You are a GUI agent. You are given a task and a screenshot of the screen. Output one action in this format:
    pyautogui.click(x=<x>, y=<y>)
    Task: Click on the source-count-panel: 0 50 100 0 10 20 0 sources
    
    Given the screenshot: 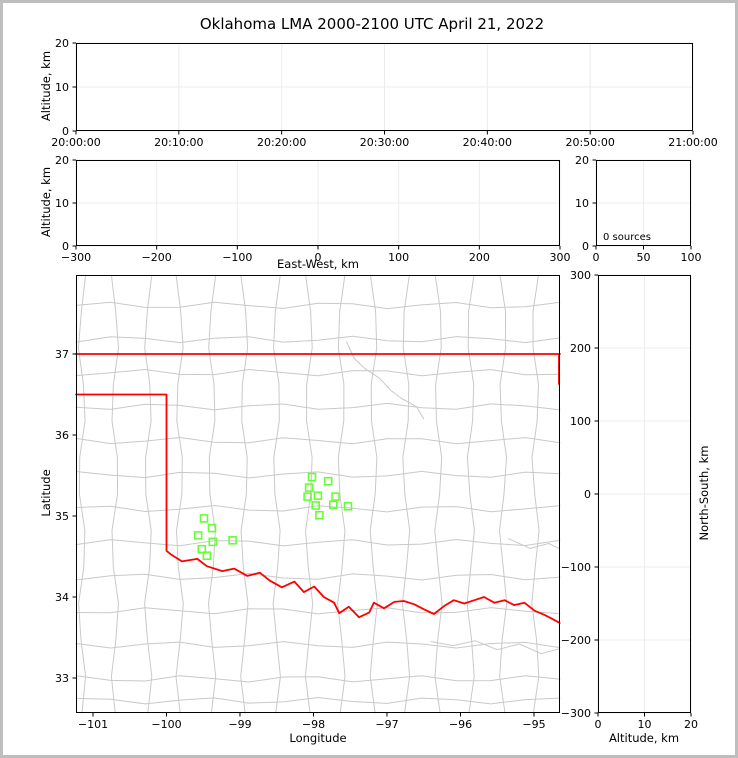 What is the action you would take?
    pyautogui.click(x=638, y=209)
    